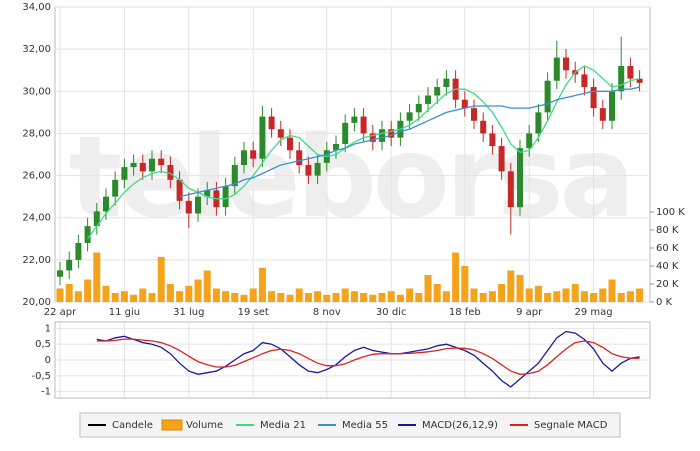 This screenshot has height=451, width=700. Describe the element at coordinates (529, 312) in the screenshot. I see `x-tick-label: 9 apr` at that location.